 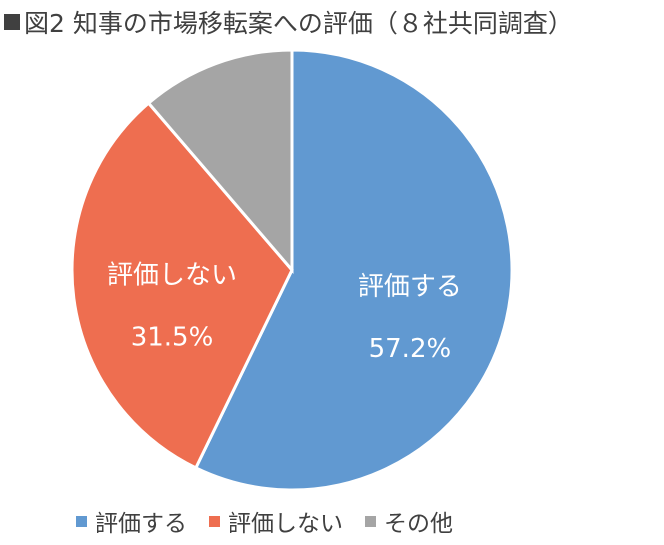 I want to click on legend-item-0: 評価する, so click(x=131, y=521).